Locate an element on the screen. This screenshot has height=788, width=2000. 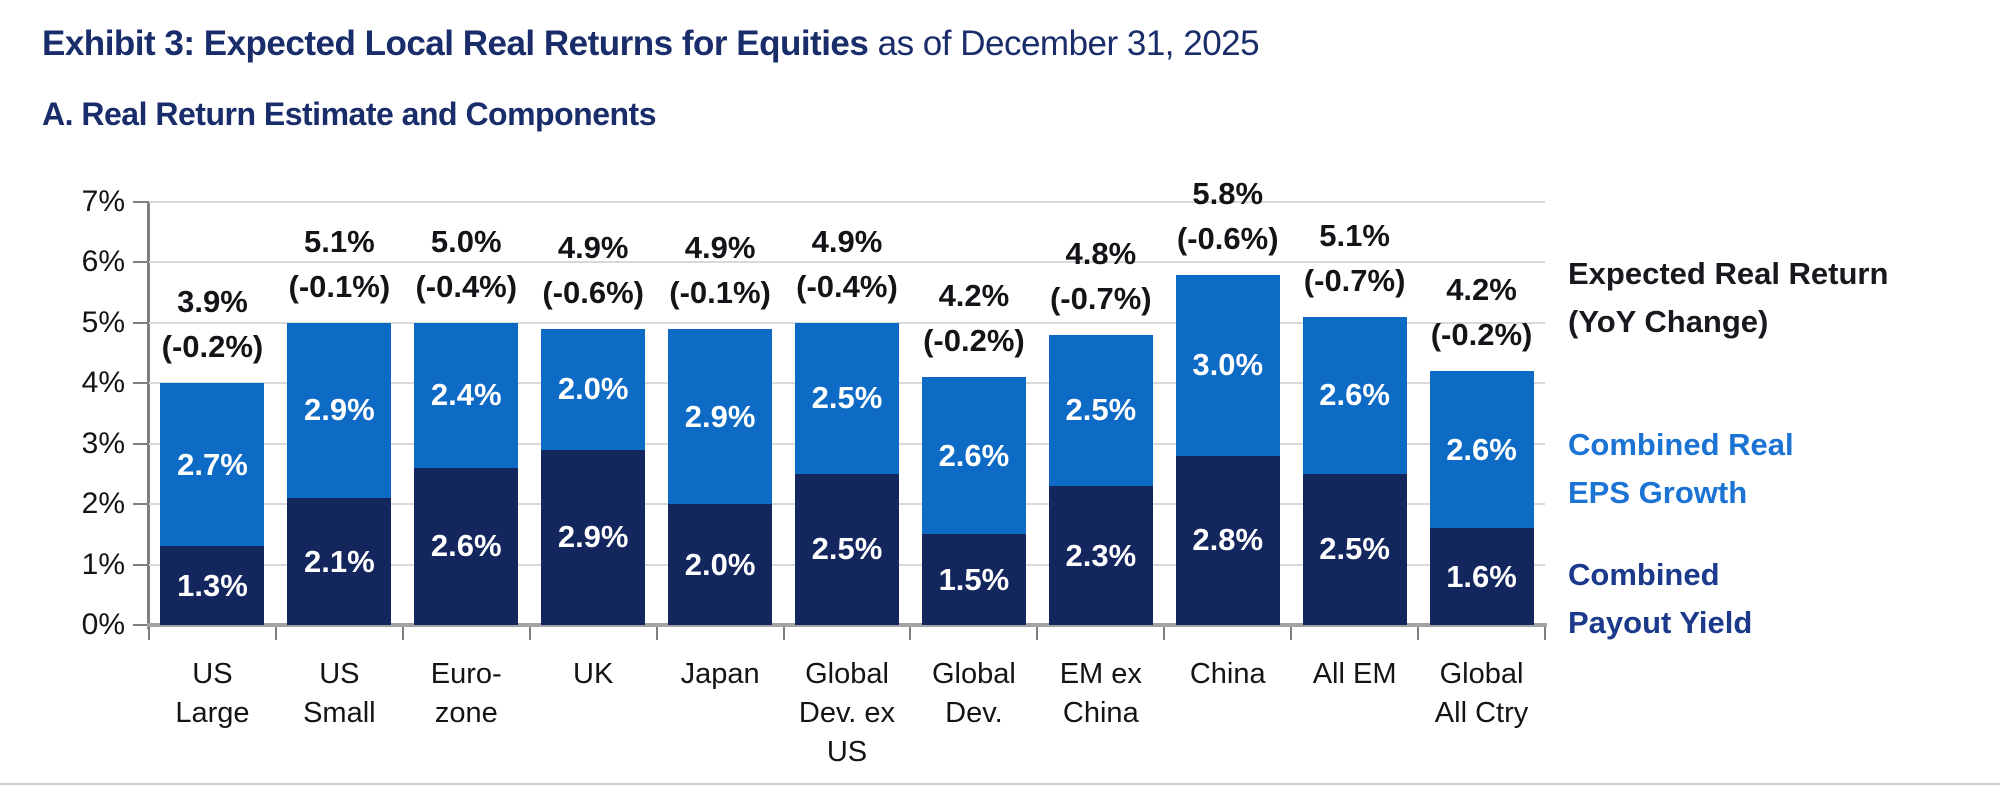
payout-yield-value-label: 2.6% is located at coordinates (466, 546).